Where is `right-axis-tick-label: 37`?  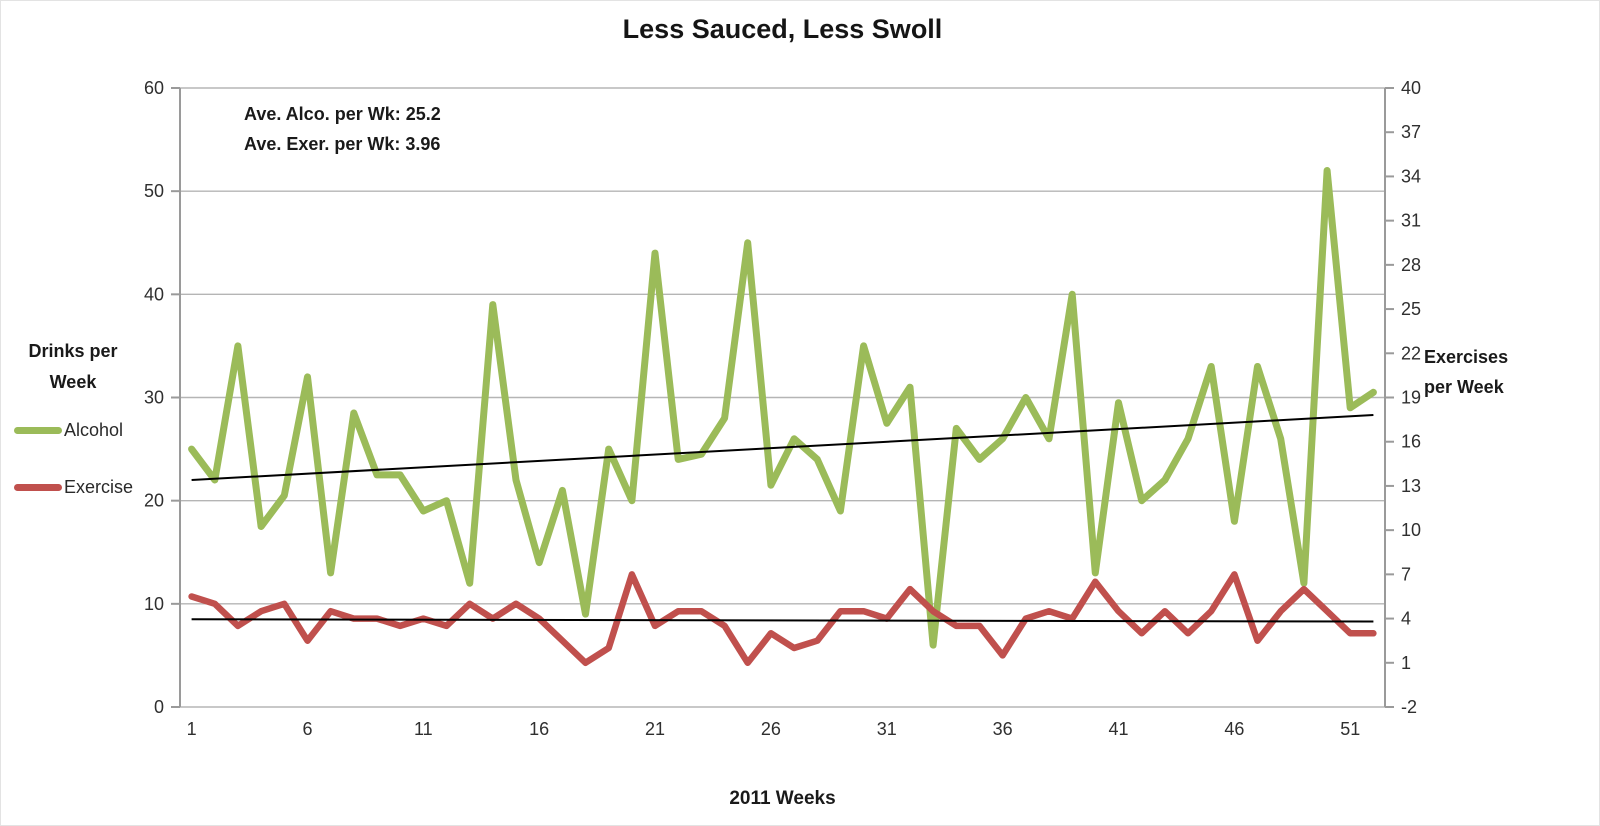
right-axis-tick-label: 37 is located at coordinates (1411, 132).